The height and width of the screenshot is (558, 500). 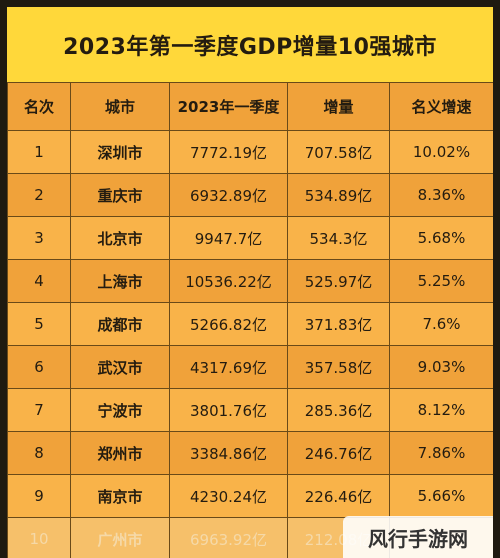 What do you see at coordinates (39, 281) in the screenshot?
I see `rank-cell: 4` at bounding box center [39, 281].